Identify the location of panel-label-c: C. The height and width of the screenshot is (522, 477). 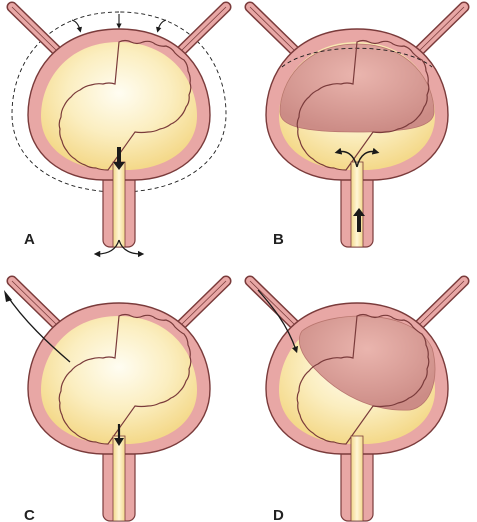
(29, 514).